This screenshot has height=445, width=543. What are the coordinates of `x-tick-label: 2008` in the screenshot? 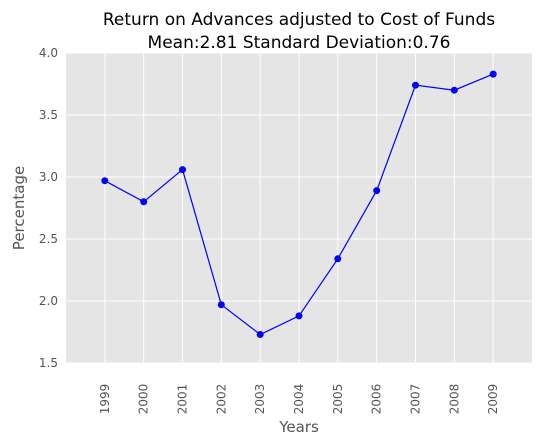 It's located at (454, 399).